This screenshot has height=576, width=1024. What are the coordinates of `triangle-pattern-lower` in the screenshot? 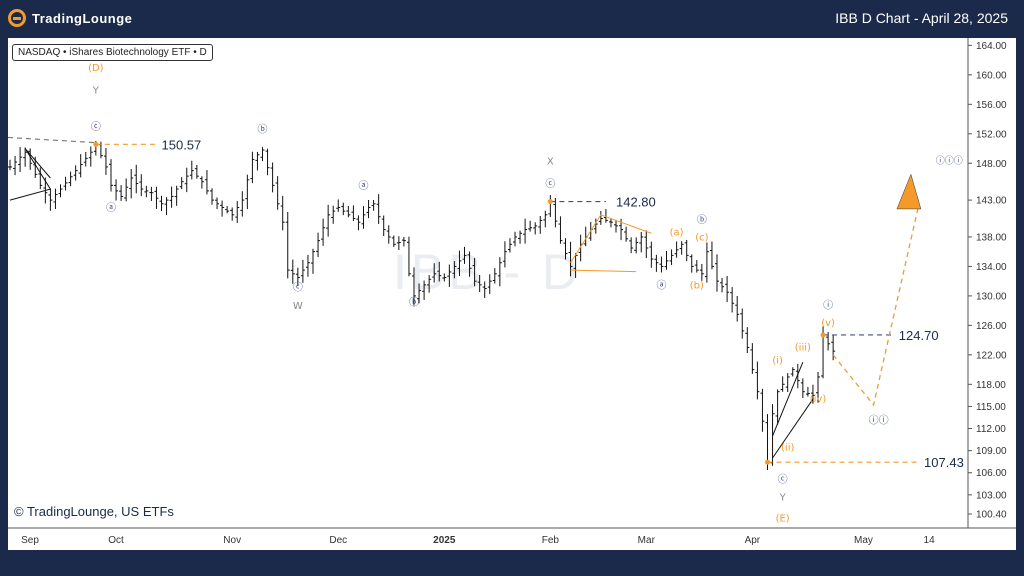 It's located at (603, 271).